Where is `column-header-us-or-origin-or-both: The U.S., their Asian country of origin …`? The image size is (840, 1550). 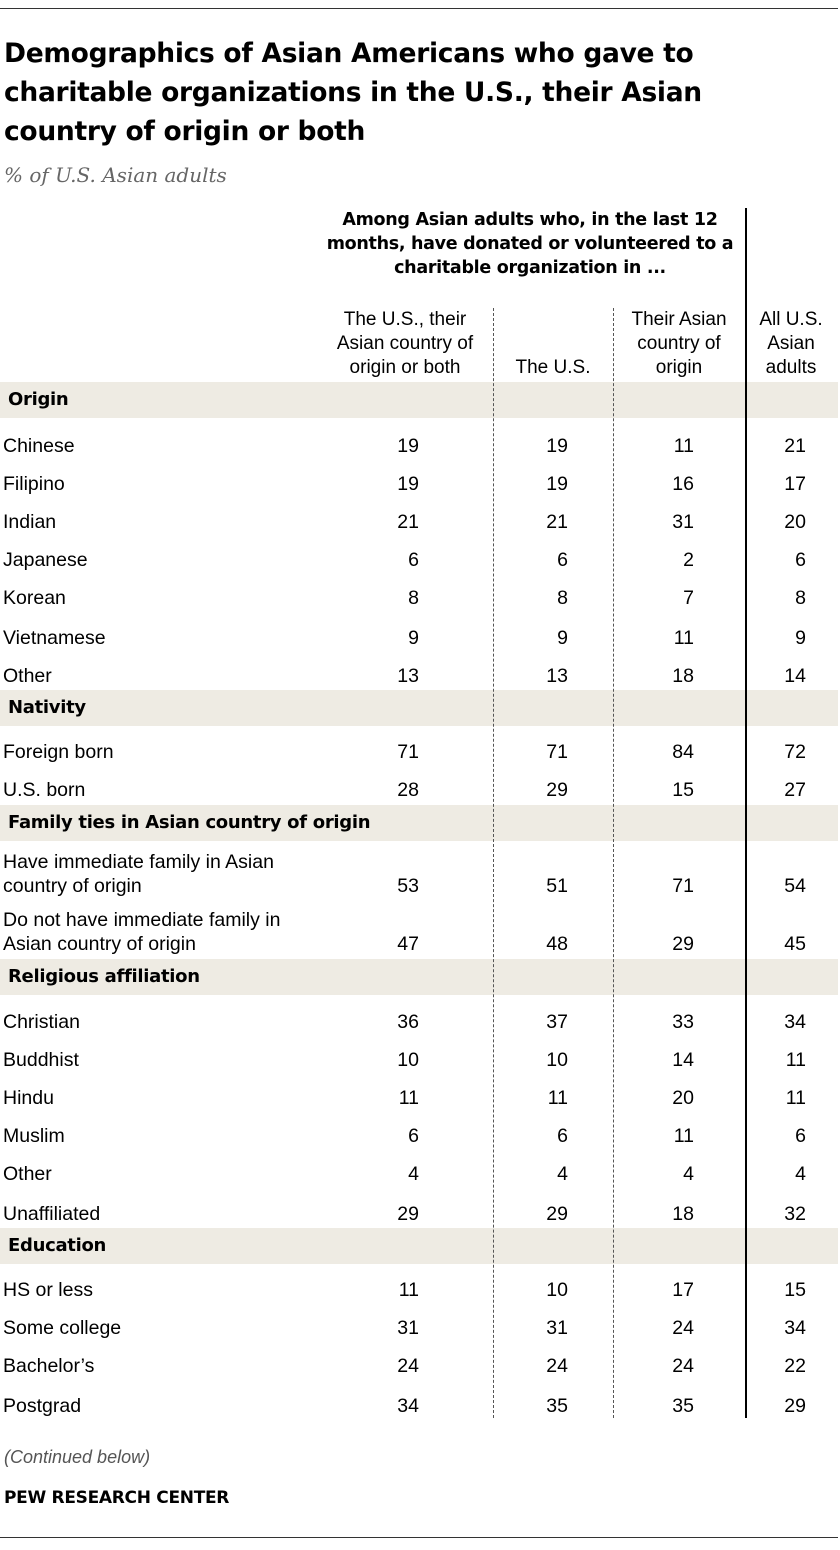
column-header-us-or-origin-or-both: The U.S., their Asian country of origin … is located at coordinates (405, 343).